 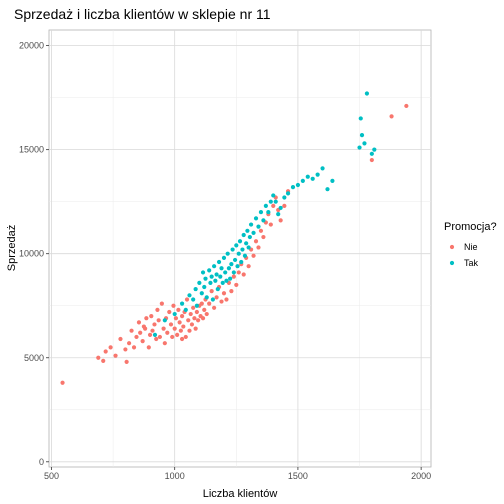 I want to click on y-tick-label: 5000, so click(x=34, y=358).